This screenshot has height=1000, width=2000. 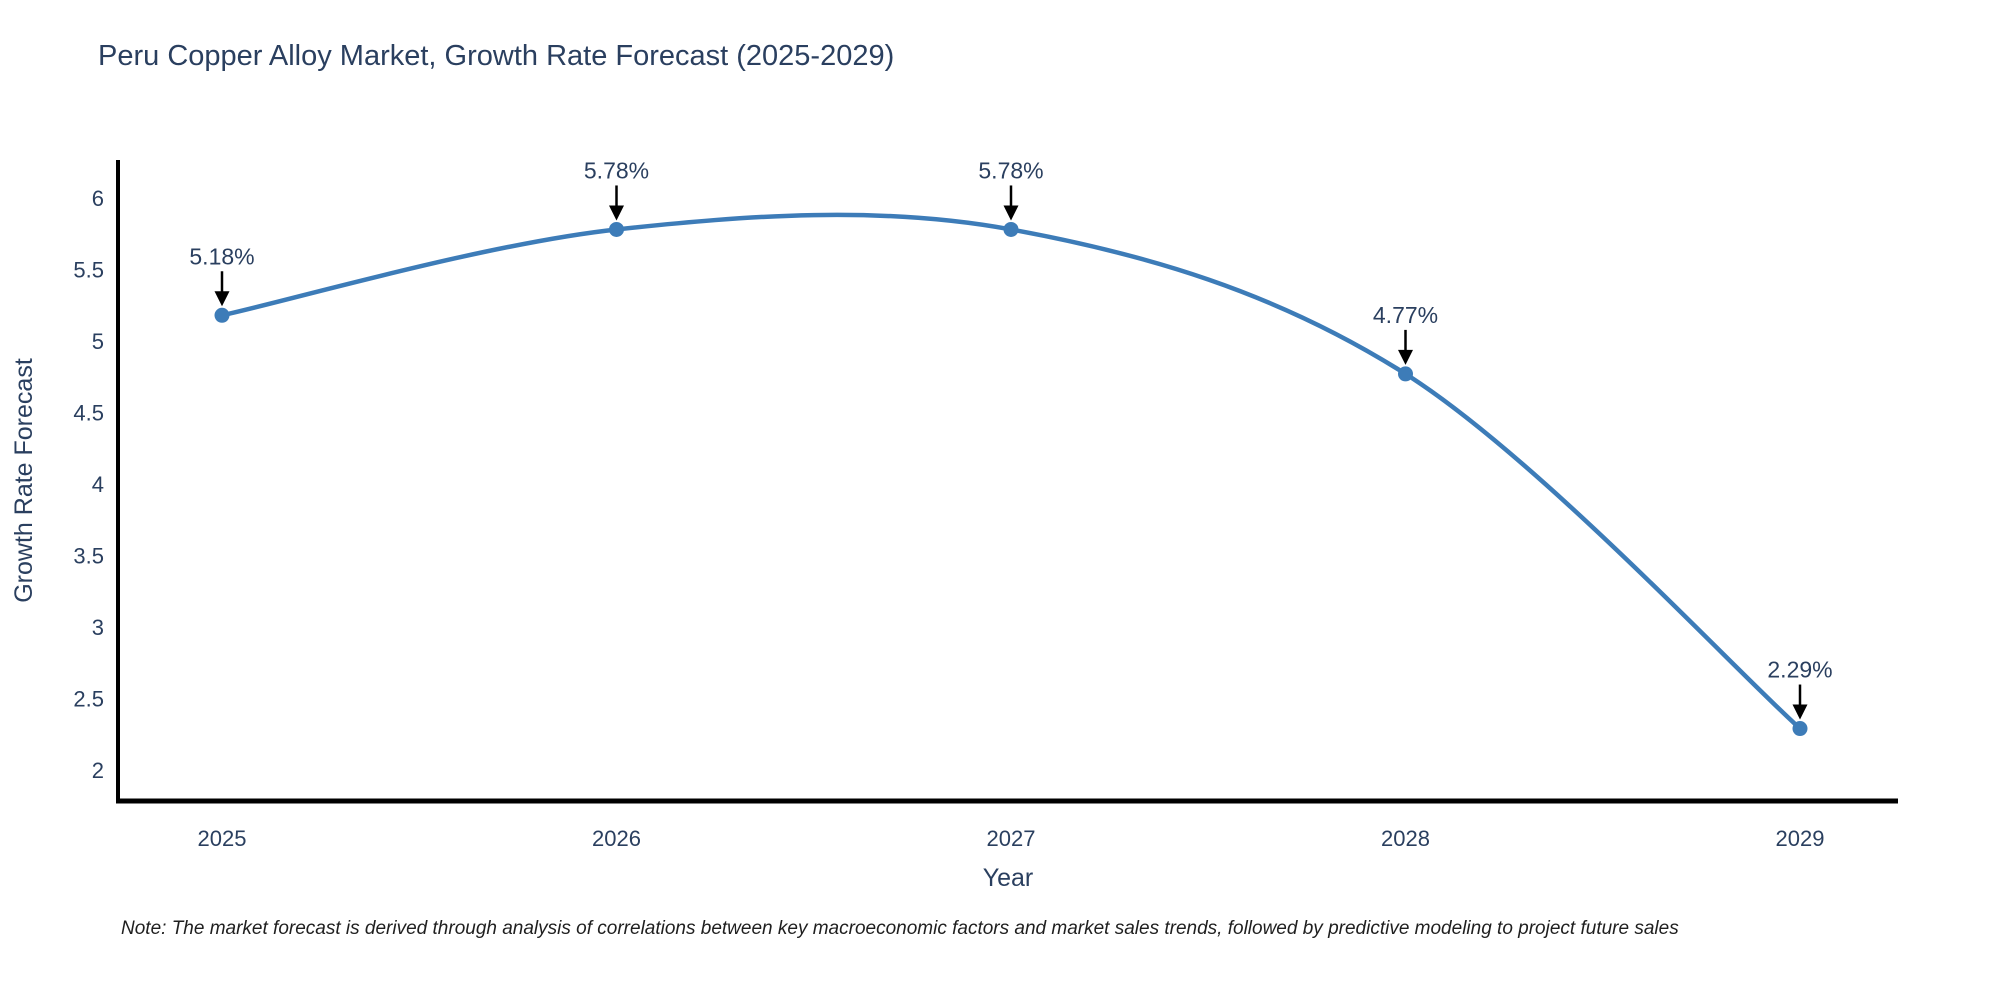 What do you see at coordinates (88, 484) in the screenshot?
I see `y-axis-tick-labels: 2 2.5 3 3.5 4 4.5 5 5.5 6` at bounding box center [88, 484].